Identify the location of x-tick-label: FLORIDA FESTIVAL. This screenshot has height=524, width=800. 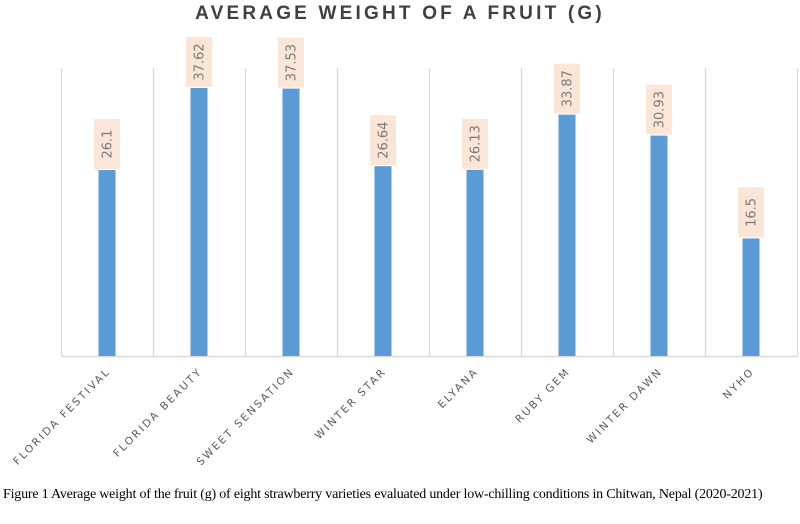
(62, 417).